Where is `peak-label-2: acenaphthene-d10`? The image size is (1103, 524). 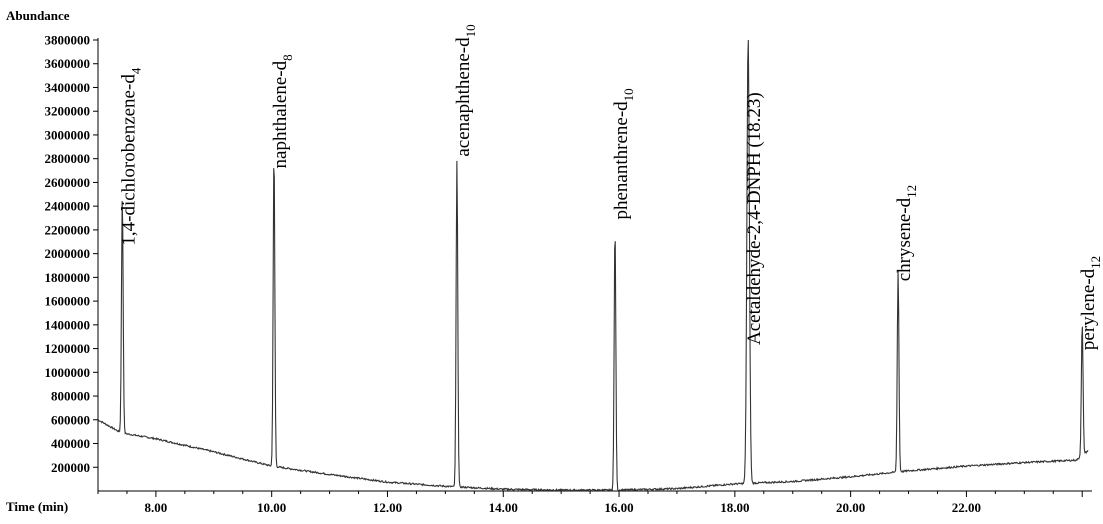 peak-label-2: acenaphthene-d10 is located at coordinates (465, 90).